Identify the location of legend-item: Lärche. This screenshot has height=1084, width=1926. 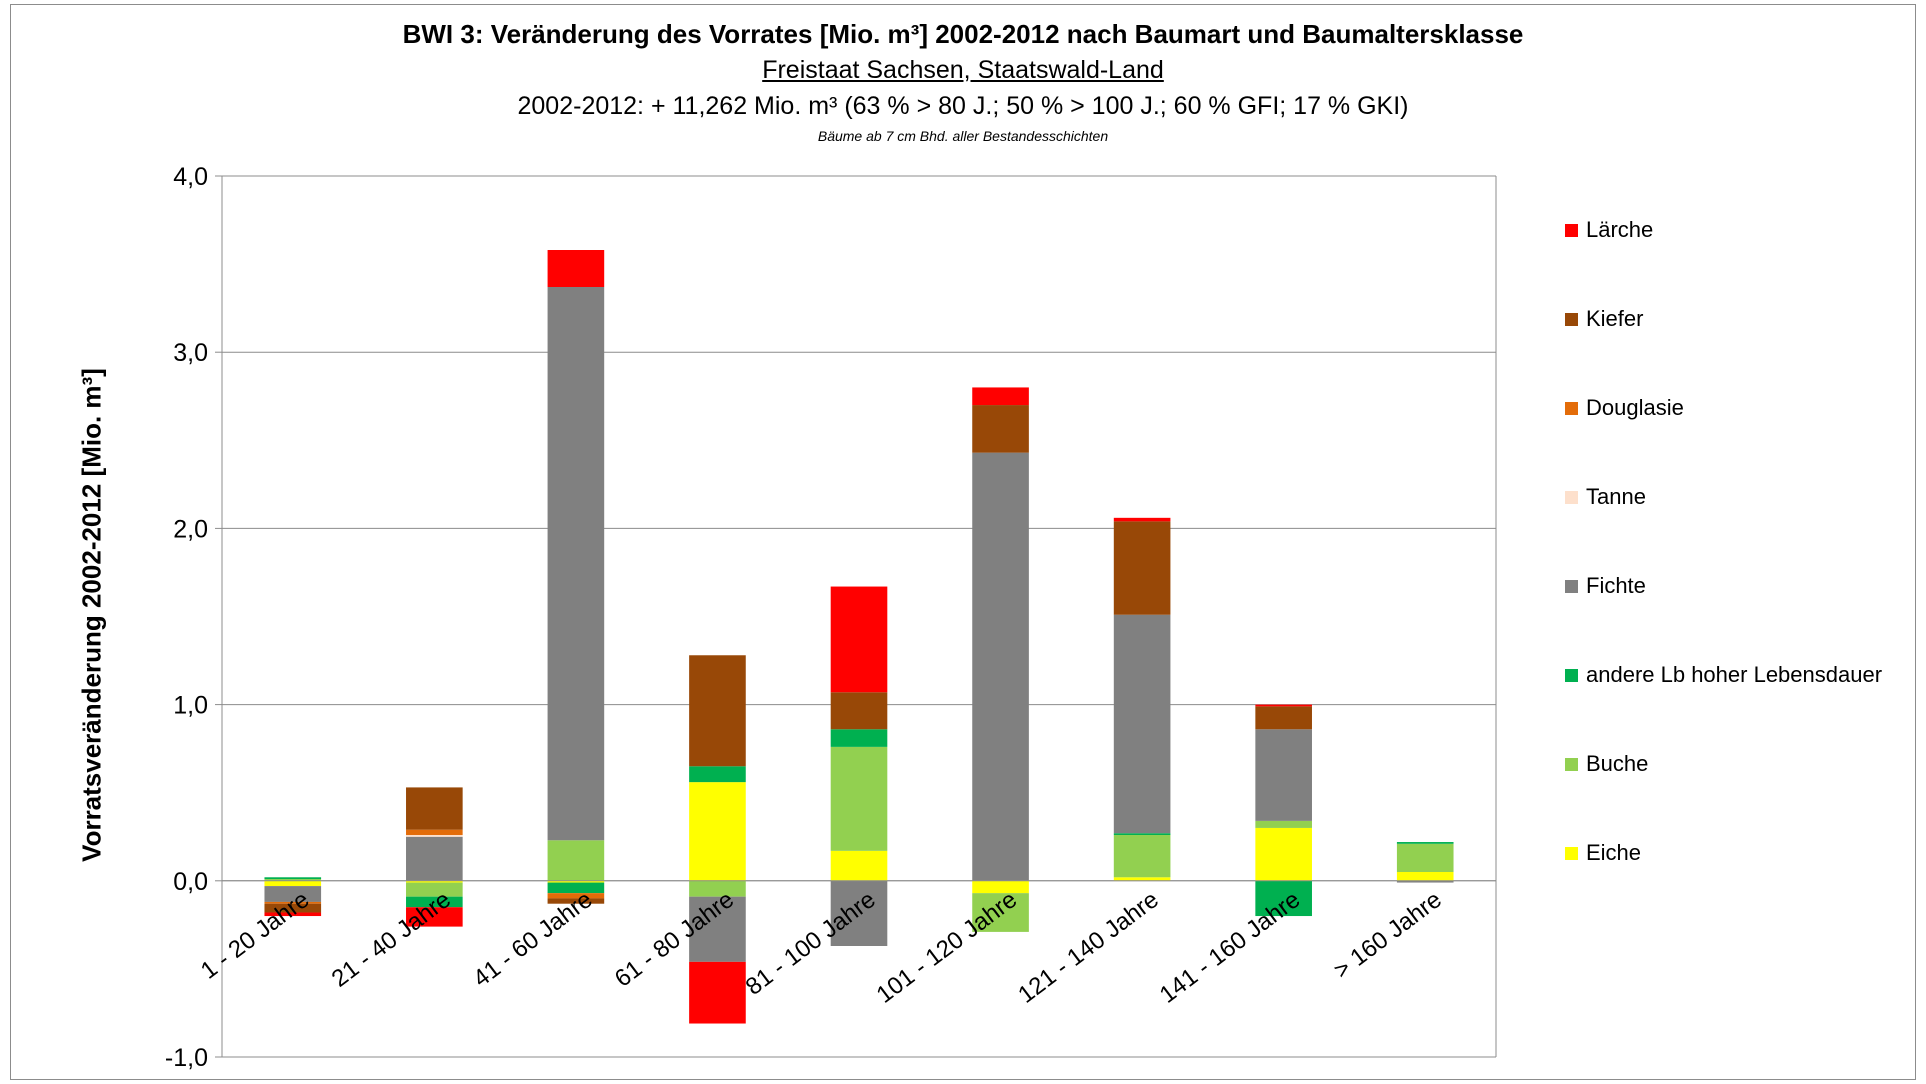
(1609, 230).